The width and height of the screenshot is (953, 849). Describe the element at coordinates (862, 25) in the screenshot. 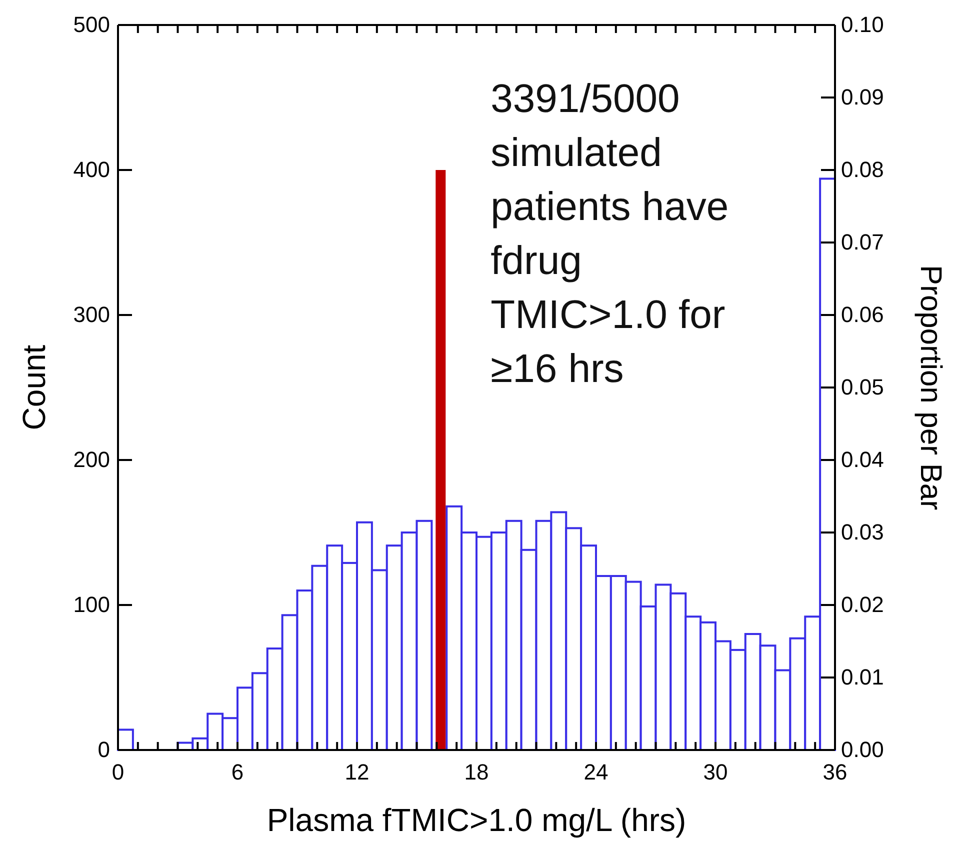

I see `y2-tick-label: 0.10` at that location.